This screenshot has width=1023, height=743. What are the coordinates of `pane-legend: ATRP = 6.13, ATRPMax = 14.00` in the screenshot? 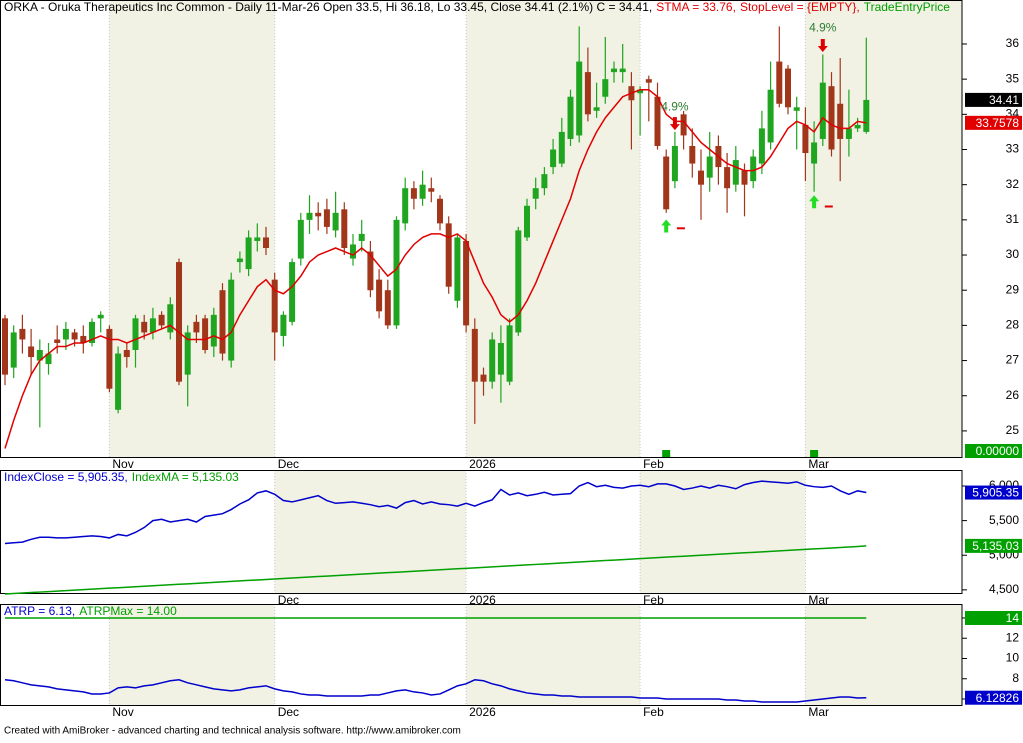 It's located at (90, 611).